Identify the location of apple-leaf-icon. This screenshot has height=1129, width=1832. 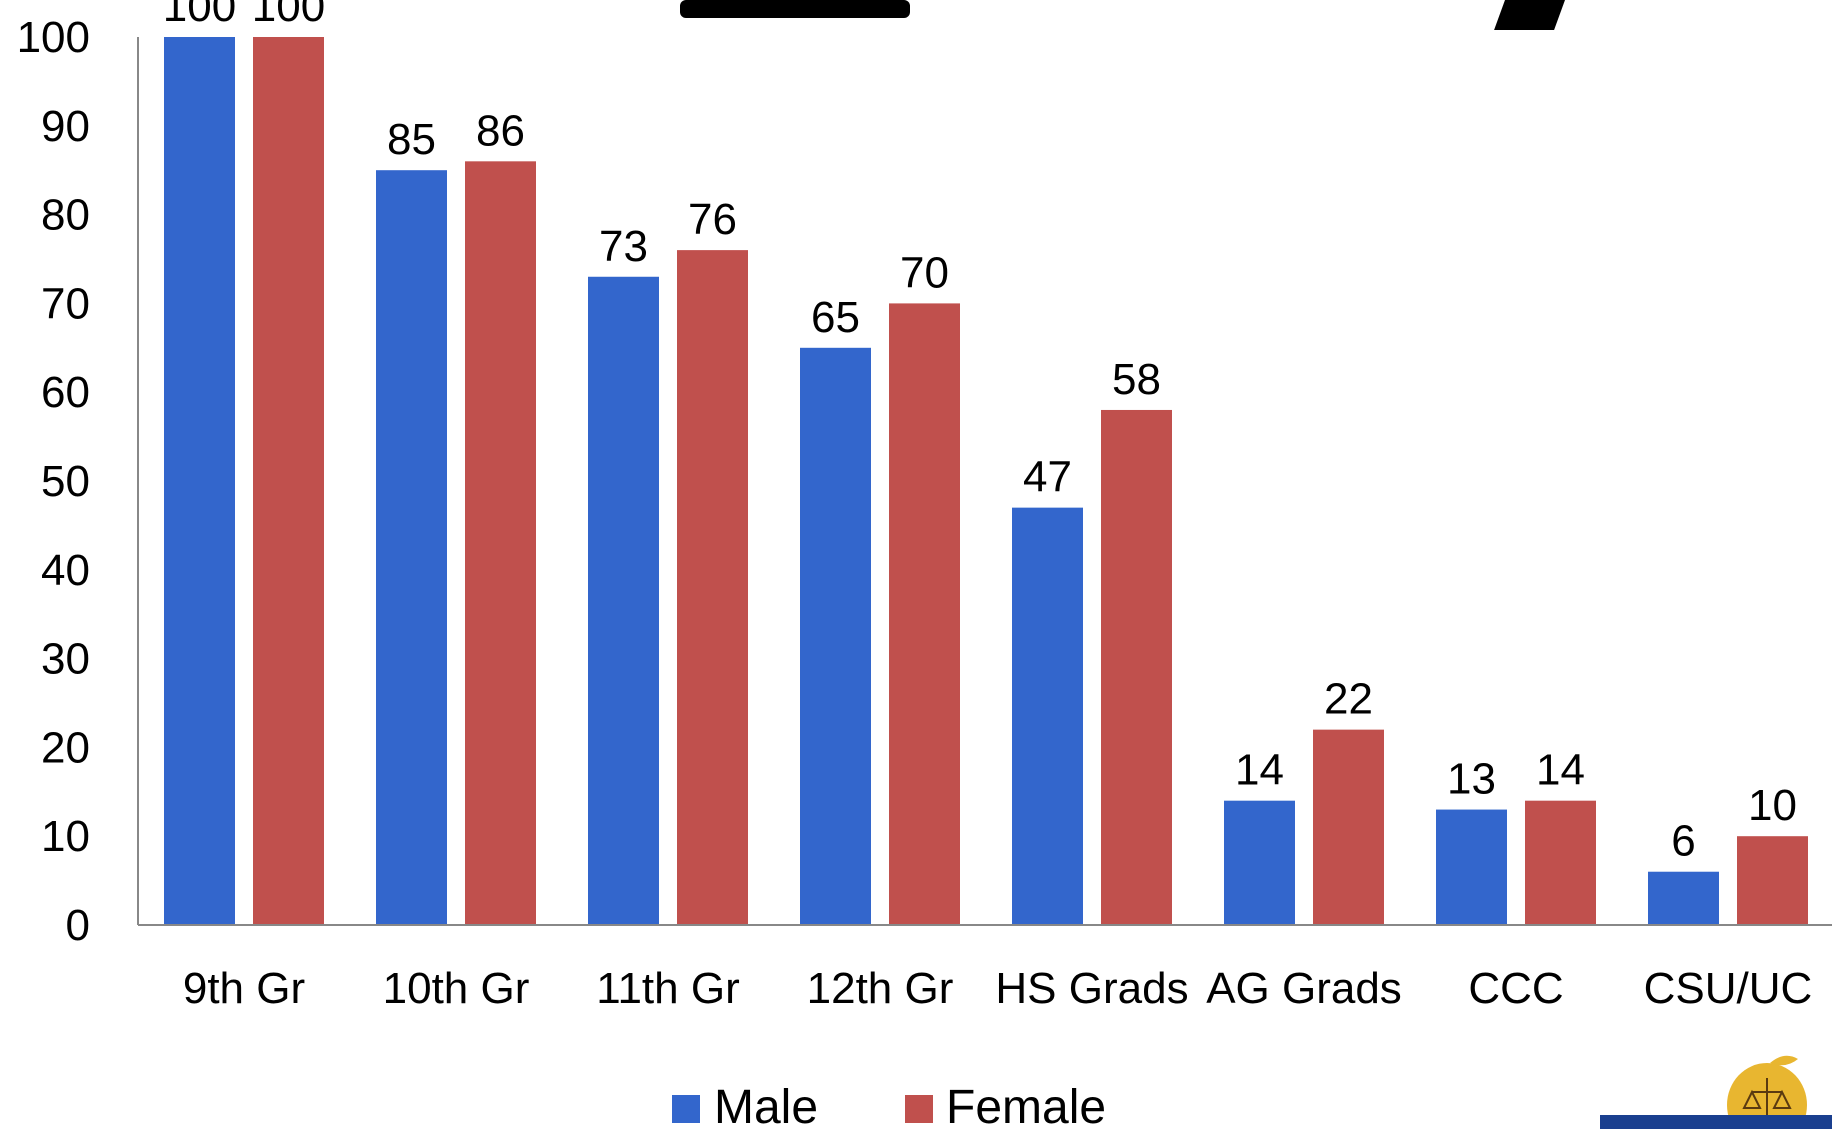
(1784, 1060).